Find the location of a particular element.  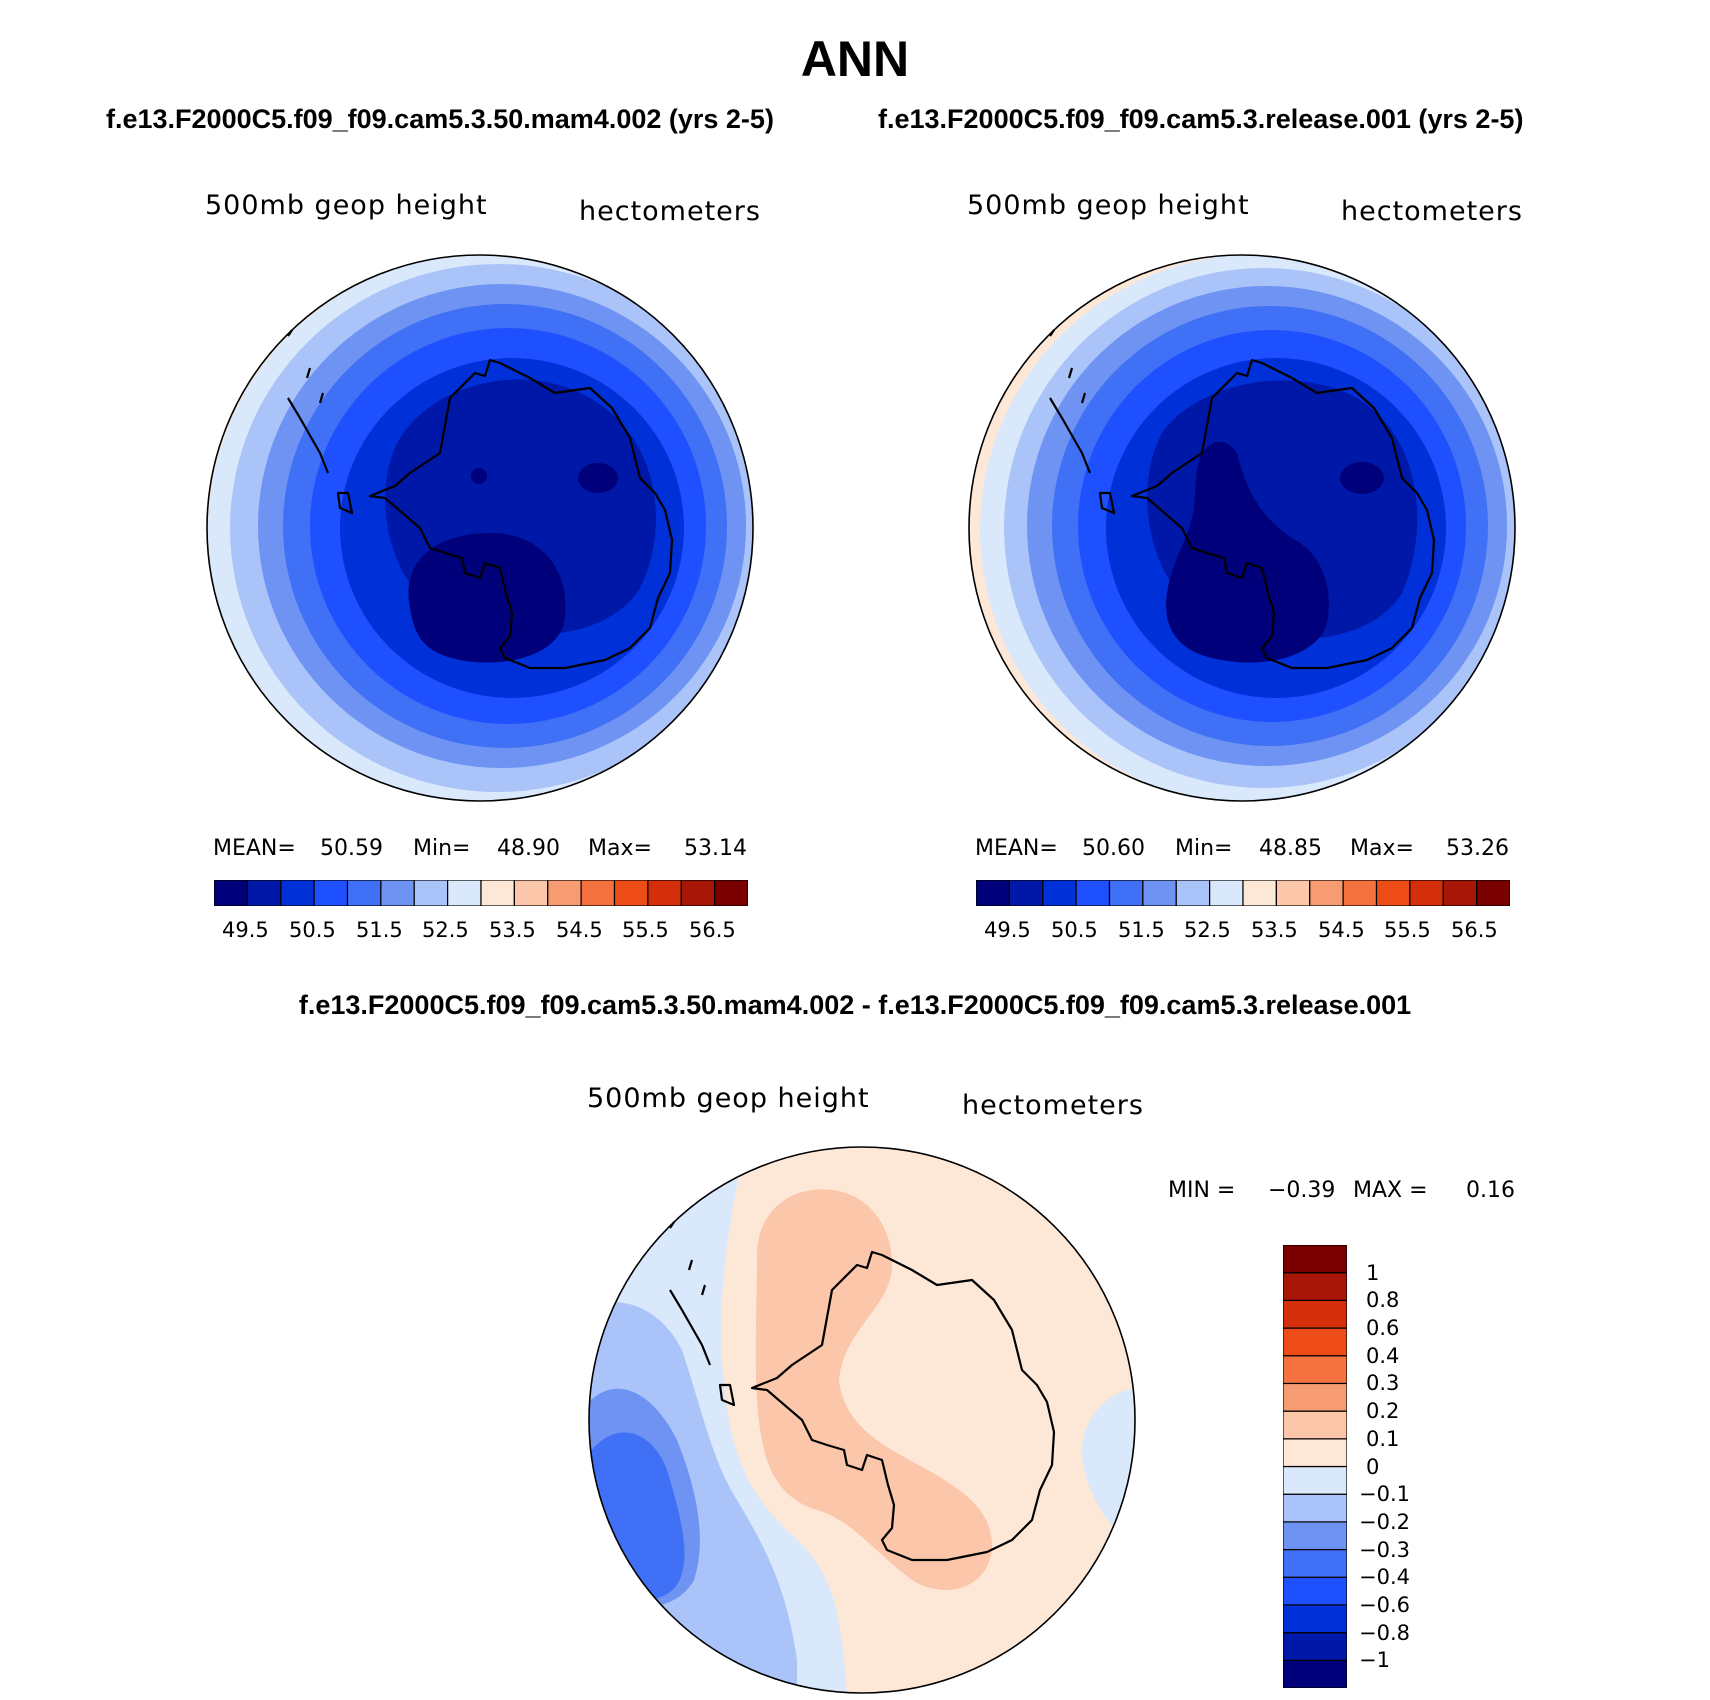

panel1-colorbar-tick: 50.5 is located at coordinates (312, 930).